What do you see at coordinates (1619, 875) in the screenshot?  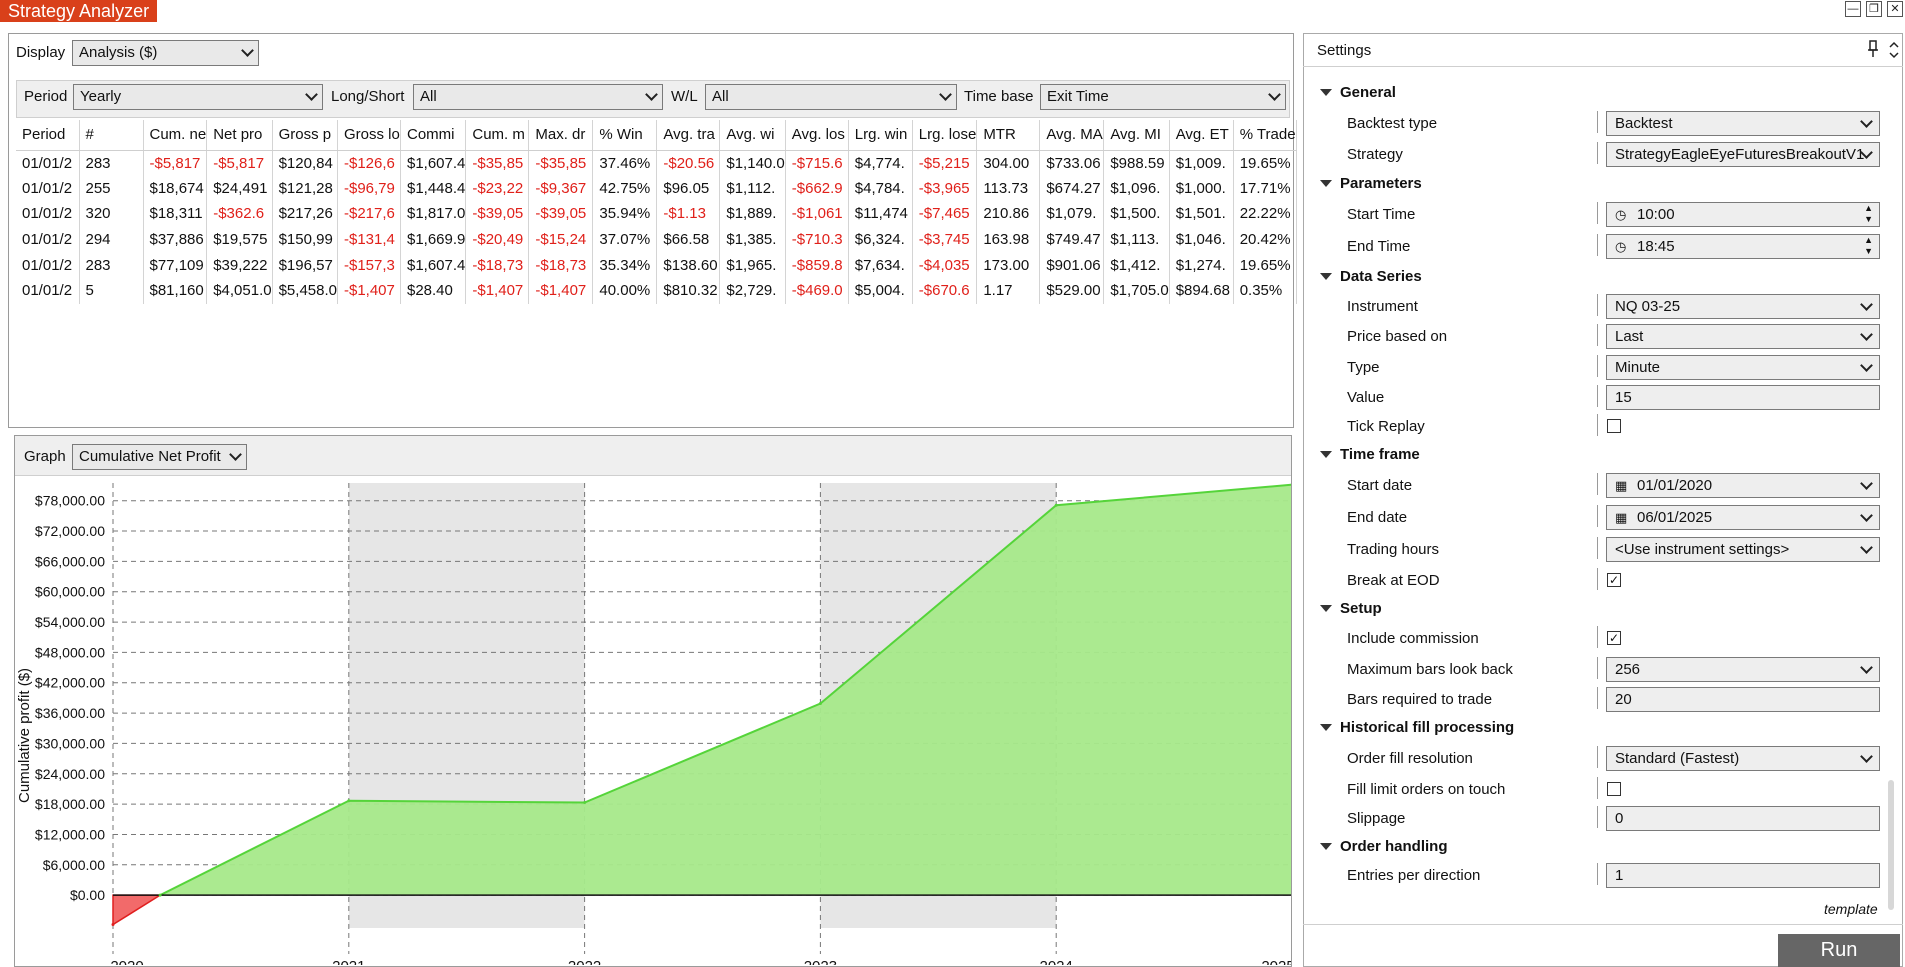 I see `entries-per-direction-value: 1` at bounding box center [1619, 875].